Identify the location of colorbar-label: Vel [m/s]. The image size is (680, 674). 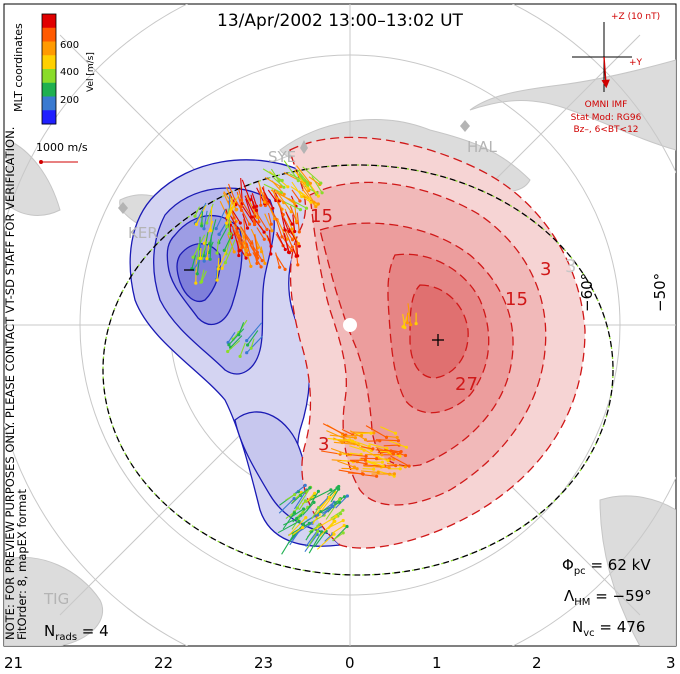
(91, 72).